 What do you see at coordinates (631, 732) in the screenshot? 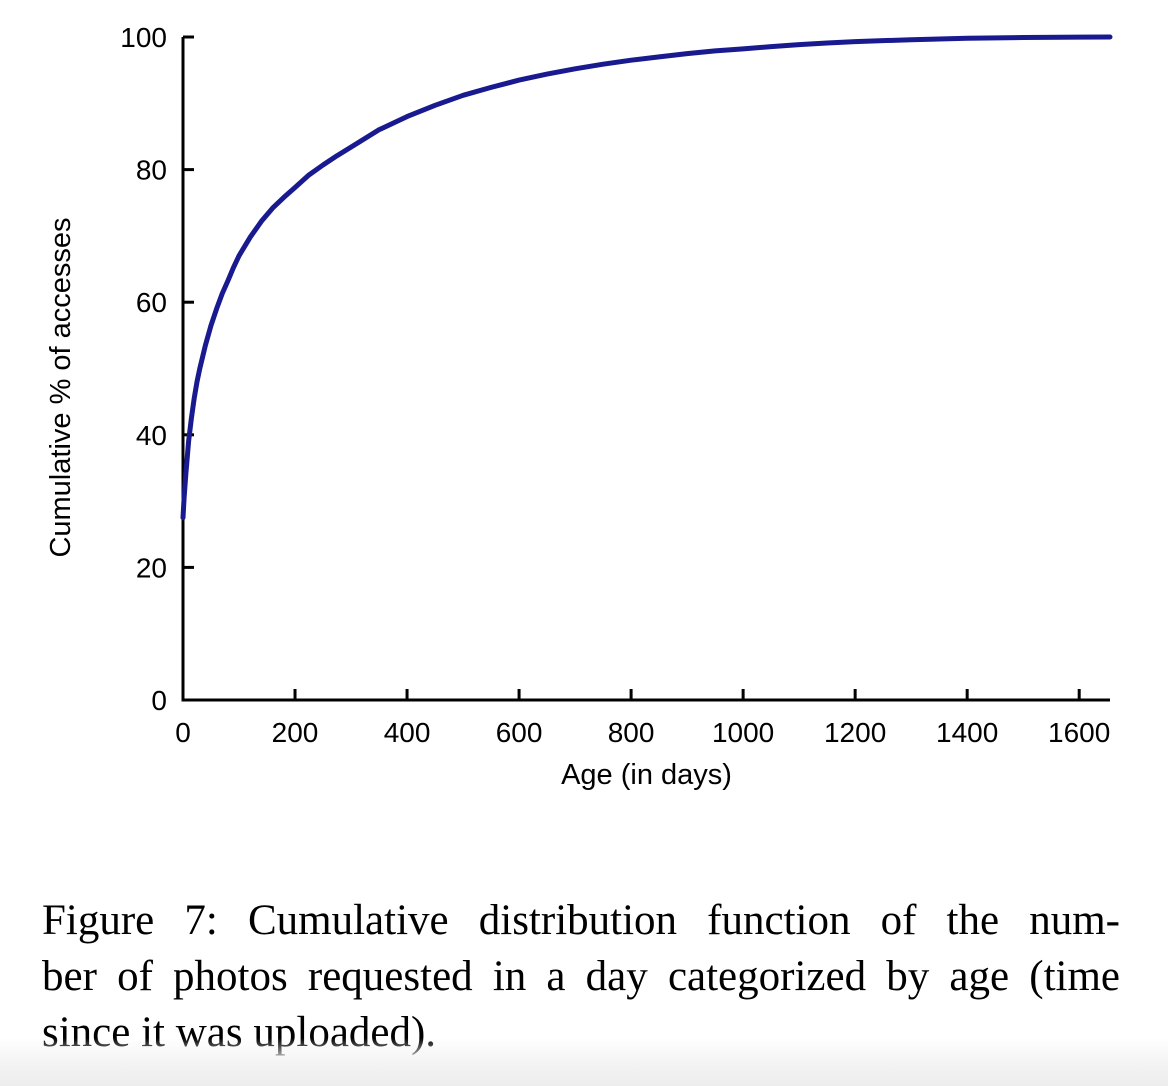
I see `x-tick-label: 800` at bounding box center [631, 732].